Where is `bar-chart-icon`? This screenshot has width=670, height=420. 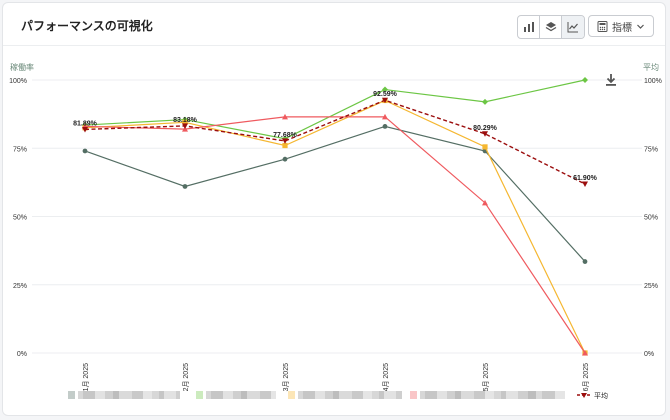 bar-chart-icon is located at coordinates (528, 27).